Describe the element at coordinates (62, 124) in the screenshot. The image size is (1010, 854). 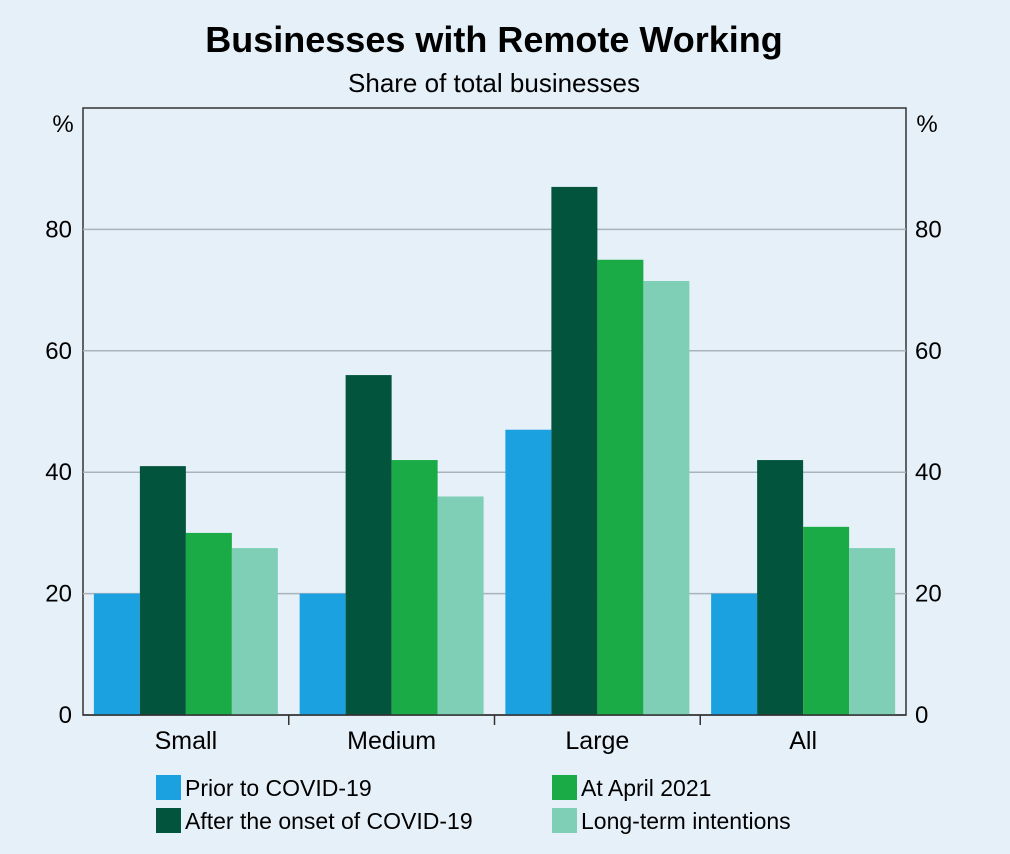
I see `y-axis-left-unit: %` at that location.